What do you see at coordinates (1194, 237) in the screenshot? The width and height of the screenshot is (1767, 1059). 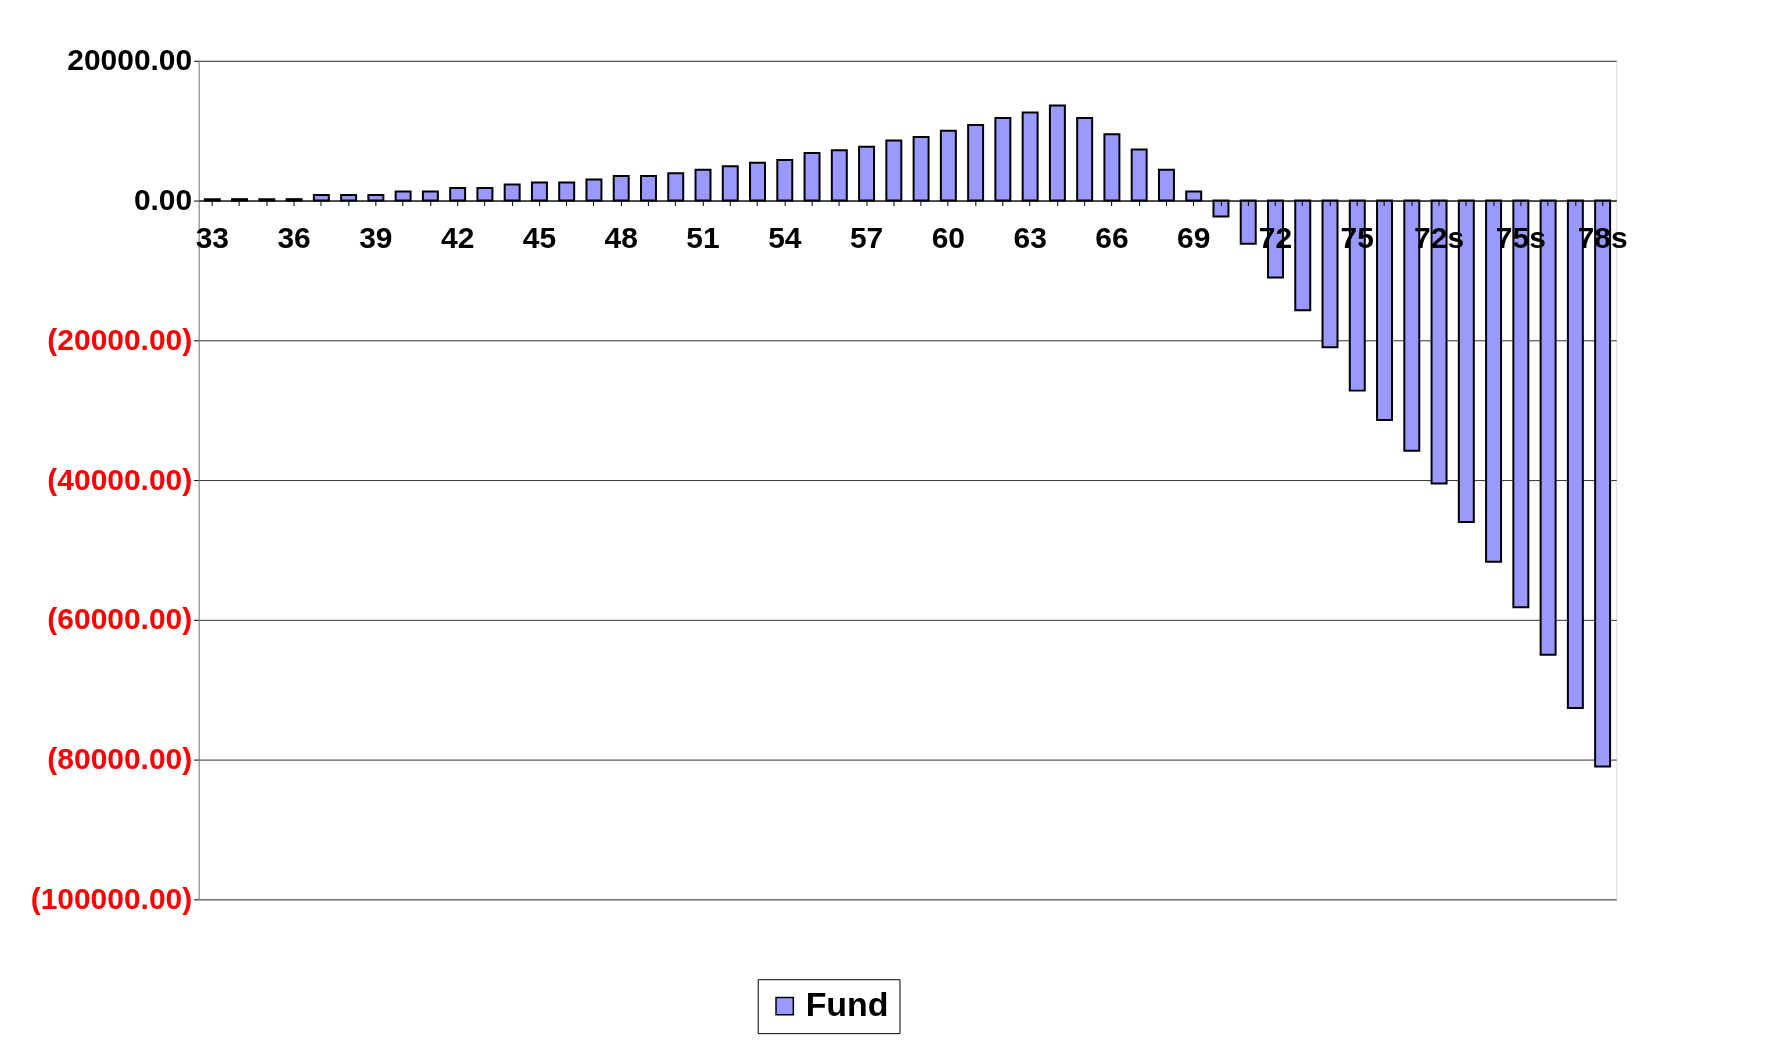 I see `x-tick-label: 69` at bounding box center [1194, 237].